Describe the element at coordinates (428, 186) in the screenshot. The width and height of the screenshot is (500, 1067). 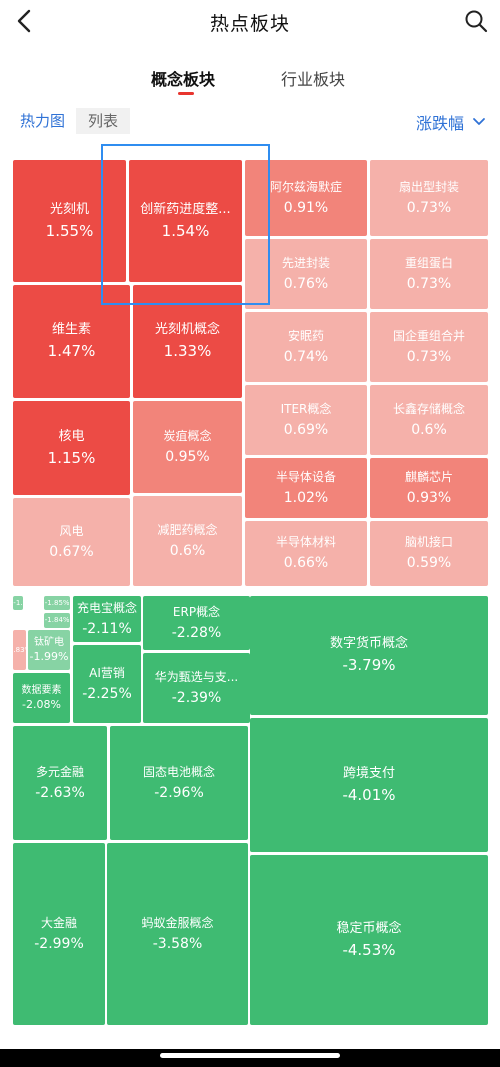
I see `tile-sector-name: 扇出型封装` at that location.